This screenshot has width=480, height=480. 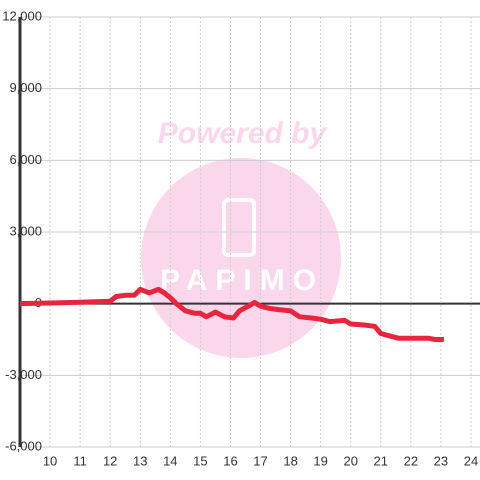 I want to click on x-tick-label: 21, so click(x=381, y=460).